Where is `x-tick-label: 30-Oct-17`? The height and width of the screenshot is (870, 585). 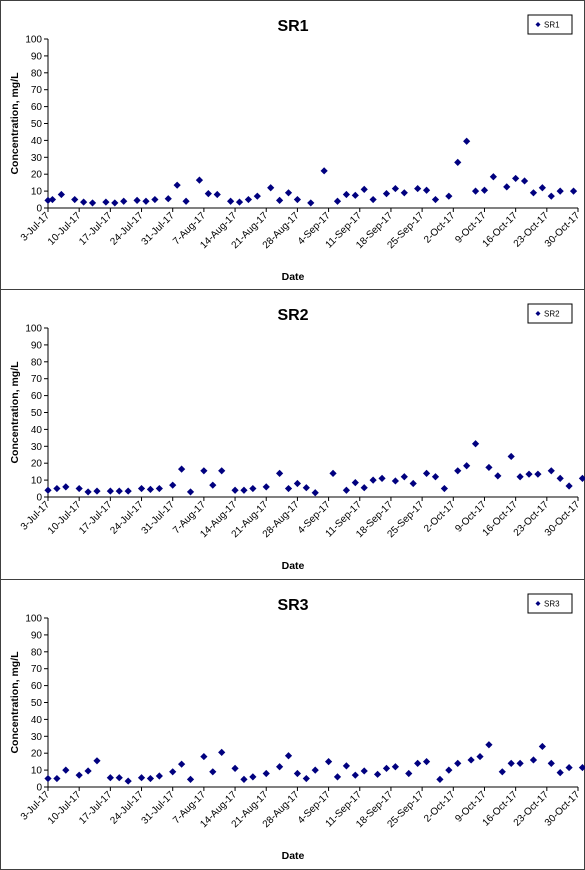 x-tick-label: 30-Oct-17 is located at coordinates (563, 809).